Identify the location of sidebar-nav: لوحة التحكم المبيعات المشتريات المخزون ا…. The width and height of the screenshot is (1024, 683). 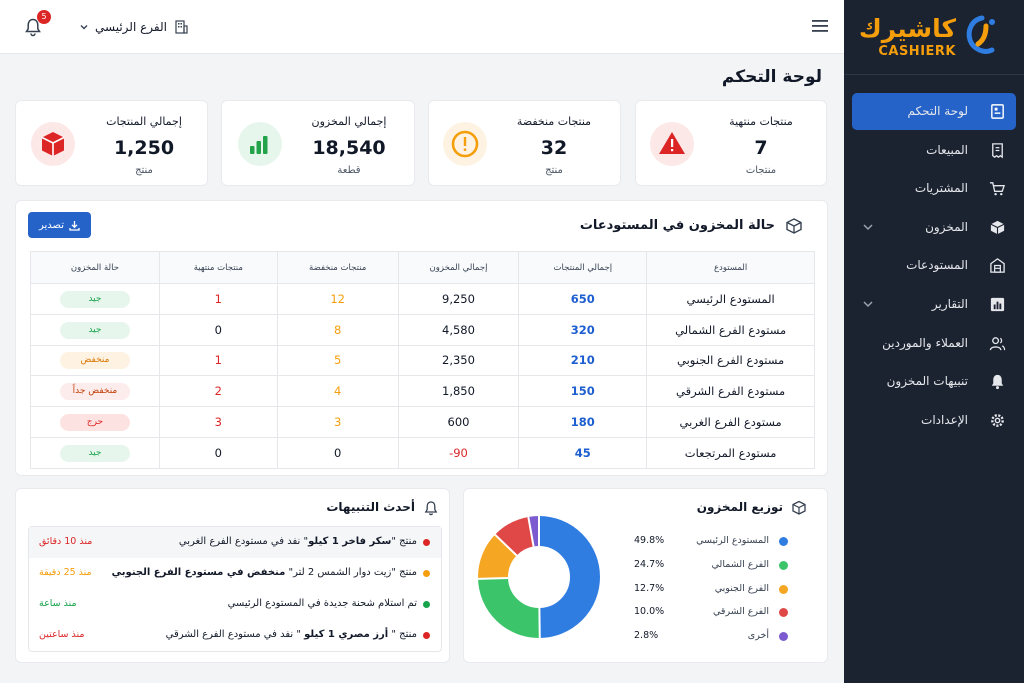
(934, 266).